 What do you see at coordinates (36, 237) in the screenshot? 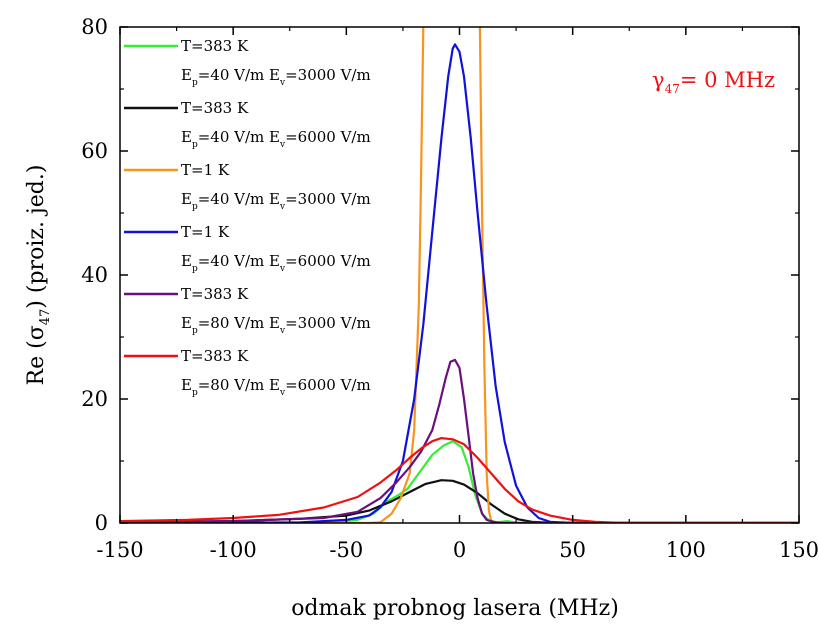
I see `y-axis-label-suffix: ) (proiz. jed.)` at bounding box center [36, 237].